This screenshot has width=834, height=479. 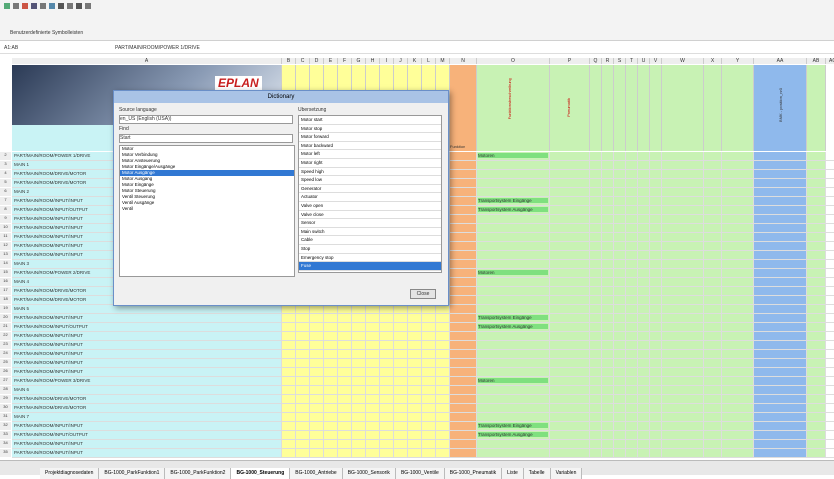 I want to click on list-item: Motor Verbindung, so click(x=140, y=154).